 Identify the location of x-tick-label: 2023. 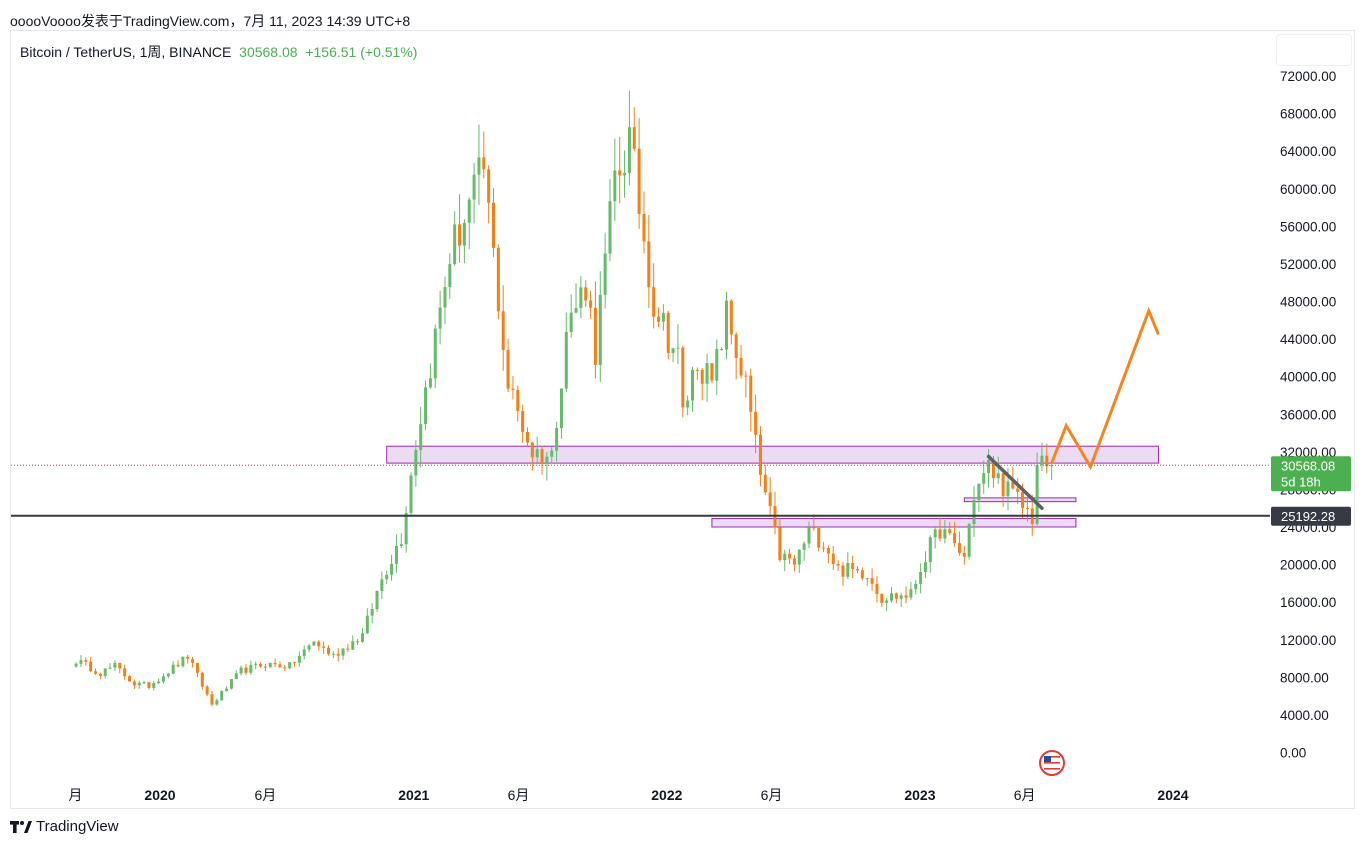
(919, 795).